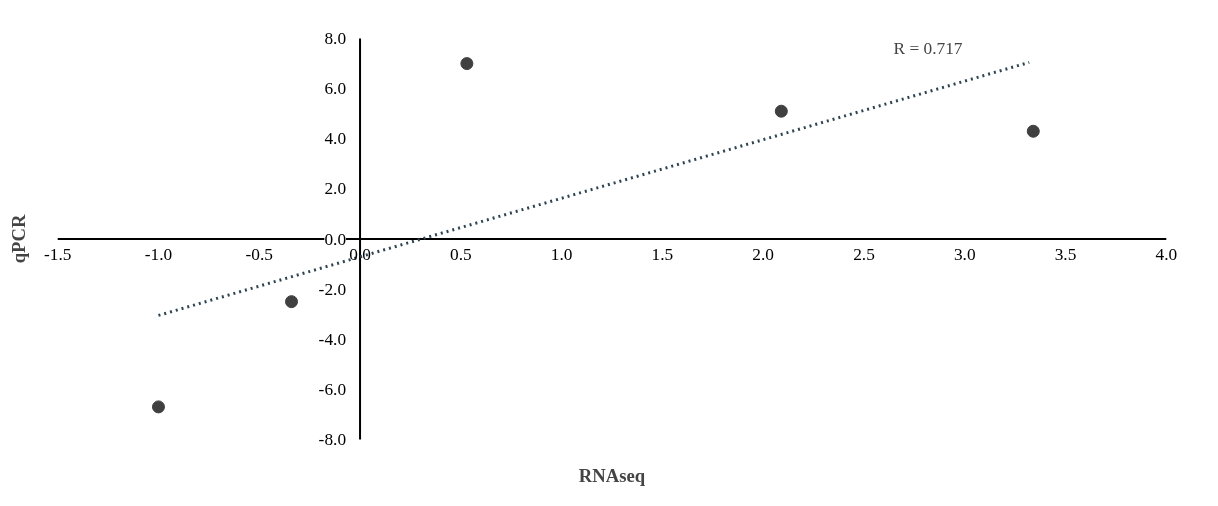 This screenshot has width=1218, height=506. Describe the element at coordinates (332, 439) in the screenshot. I see `y-tick-label: -8.0` at that location.